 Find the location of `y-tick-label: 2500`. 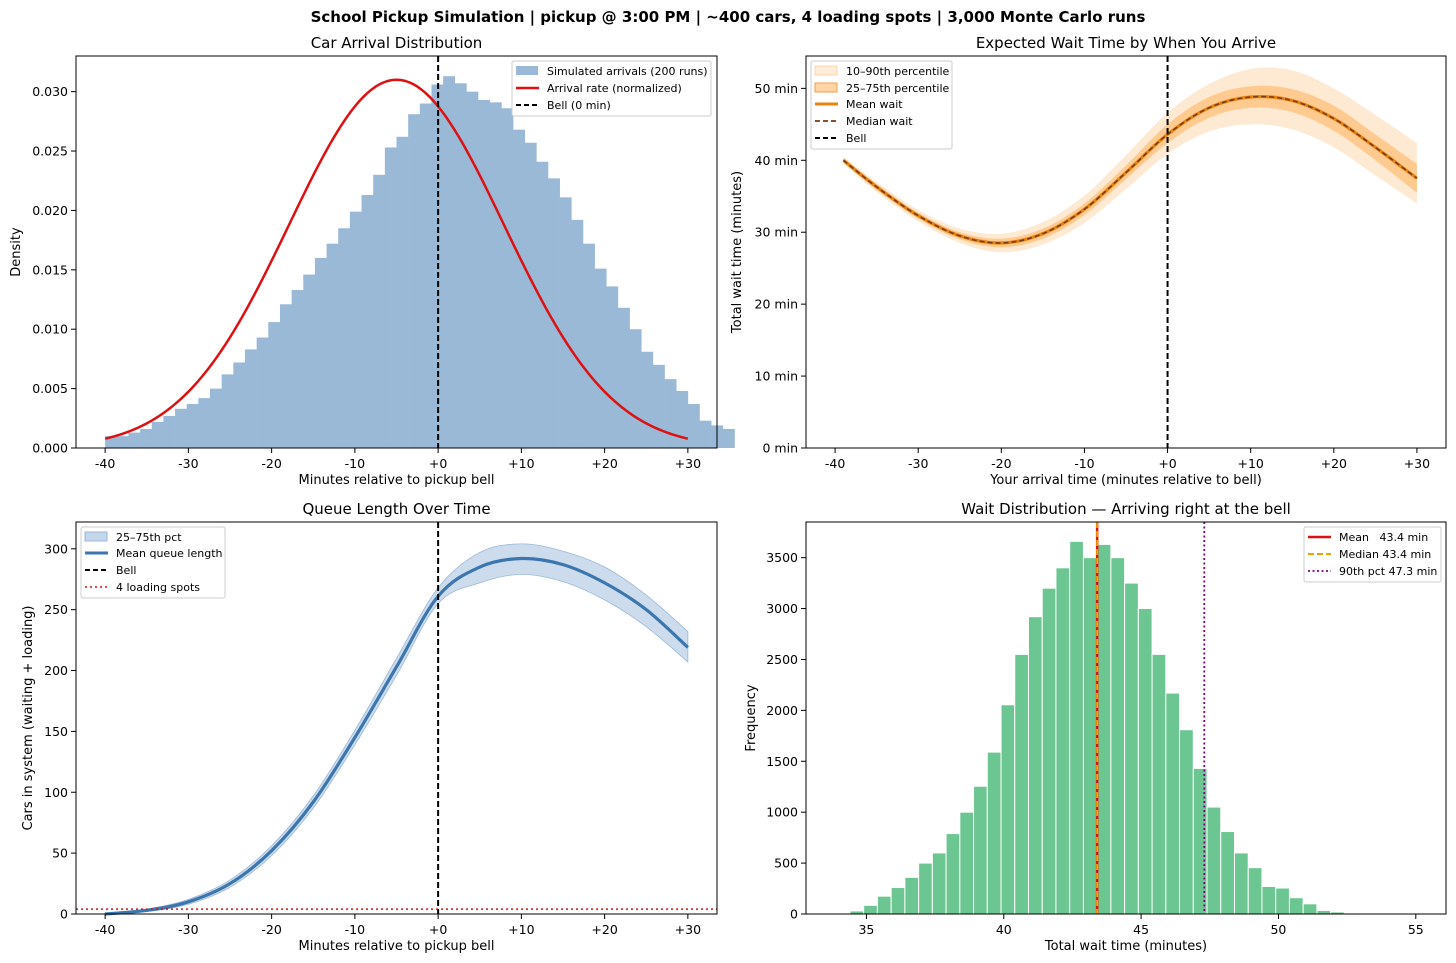

y-tick-label: 2500 is located at coordinates (782, 659).